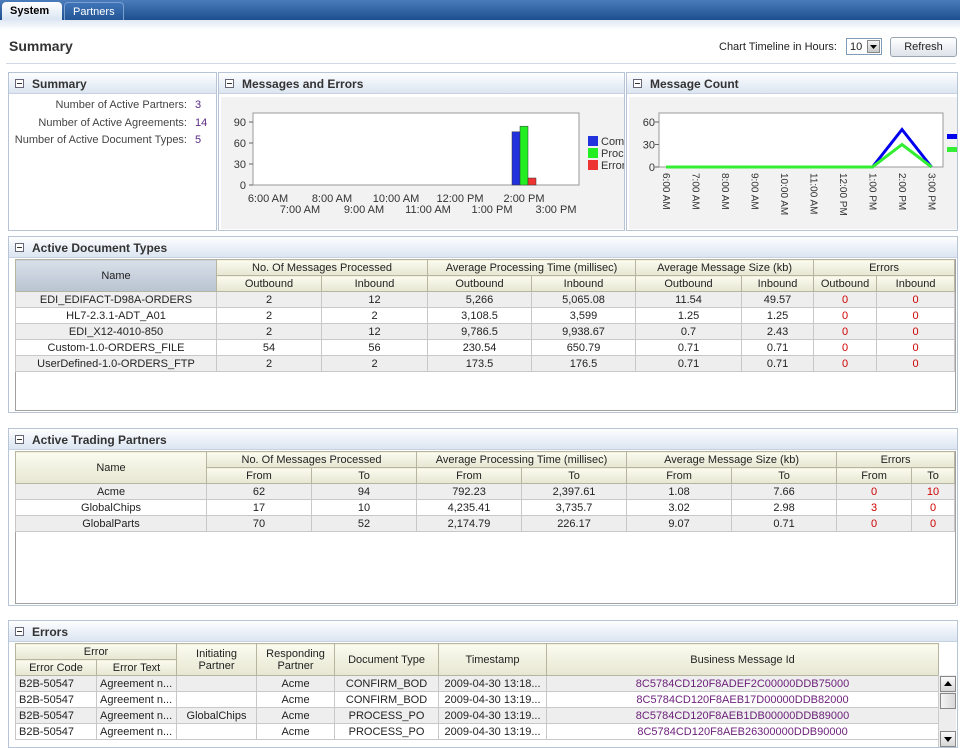  Describe the element at coordinates (322, 268) in the screenshot. I see `group-header: No. Of Messages Processed` at that location.